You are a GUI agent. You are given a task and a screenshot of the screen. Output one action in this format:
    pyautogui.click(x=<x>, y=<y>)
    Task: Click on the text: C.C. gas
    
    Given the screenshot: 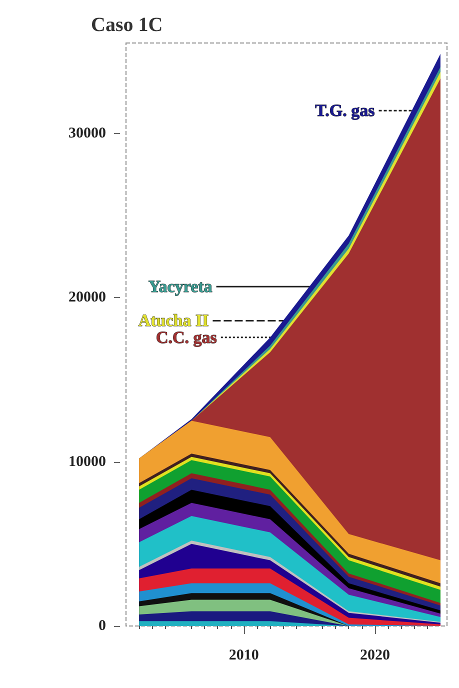 What is the action you would take?
    pyautogui.click(x=187, y=337)
    